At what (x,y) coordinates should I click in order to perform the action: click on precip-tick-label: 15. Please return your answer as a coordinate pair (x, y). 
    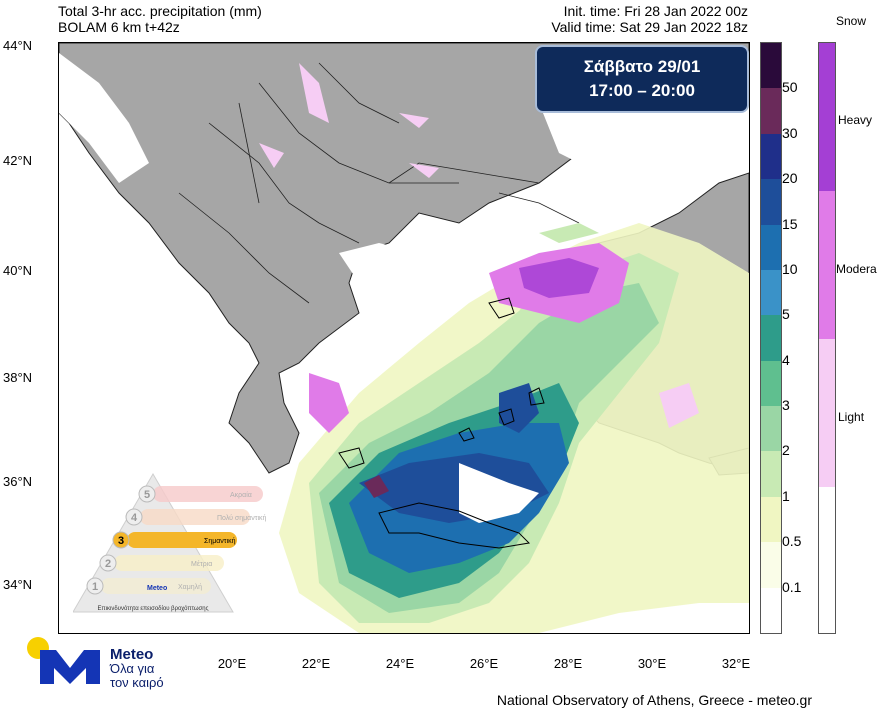
    Looking at the image, I should click on (790, 223).